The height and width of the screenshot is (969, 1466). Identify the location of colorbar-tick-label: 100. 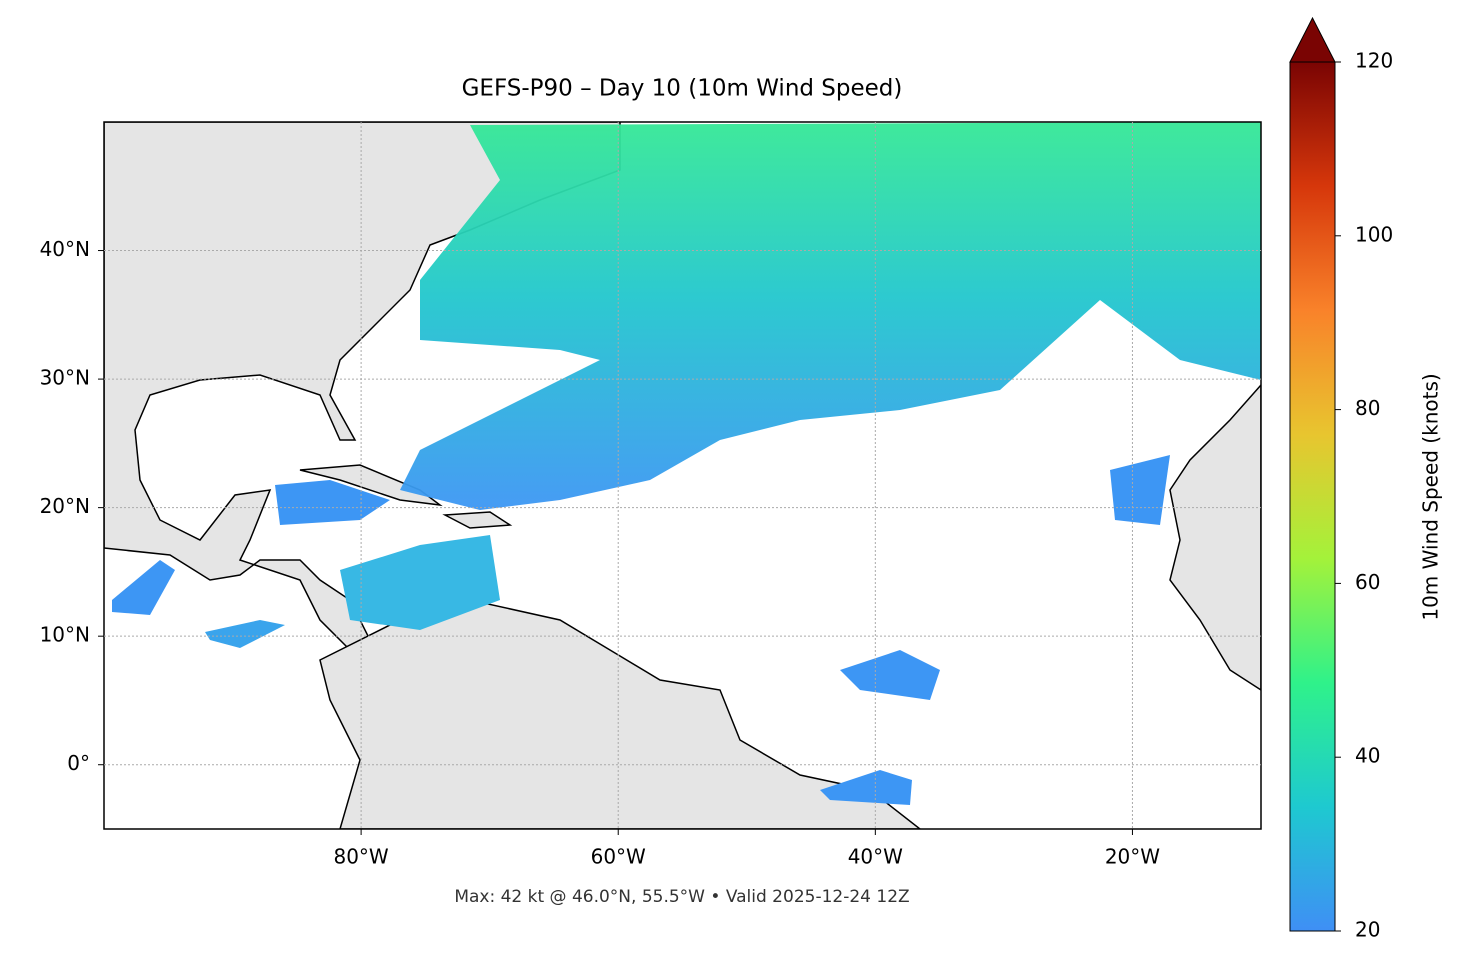
(1374, 234).